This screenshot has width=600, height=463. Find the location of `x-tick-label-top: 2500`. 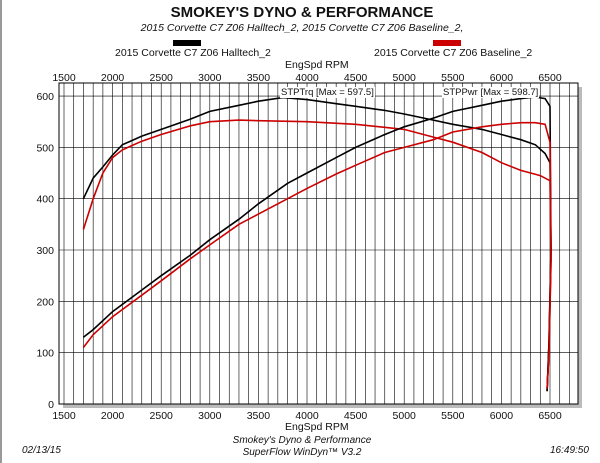

x-tick-label-top: 2500 is located at coordinates (162, 78).